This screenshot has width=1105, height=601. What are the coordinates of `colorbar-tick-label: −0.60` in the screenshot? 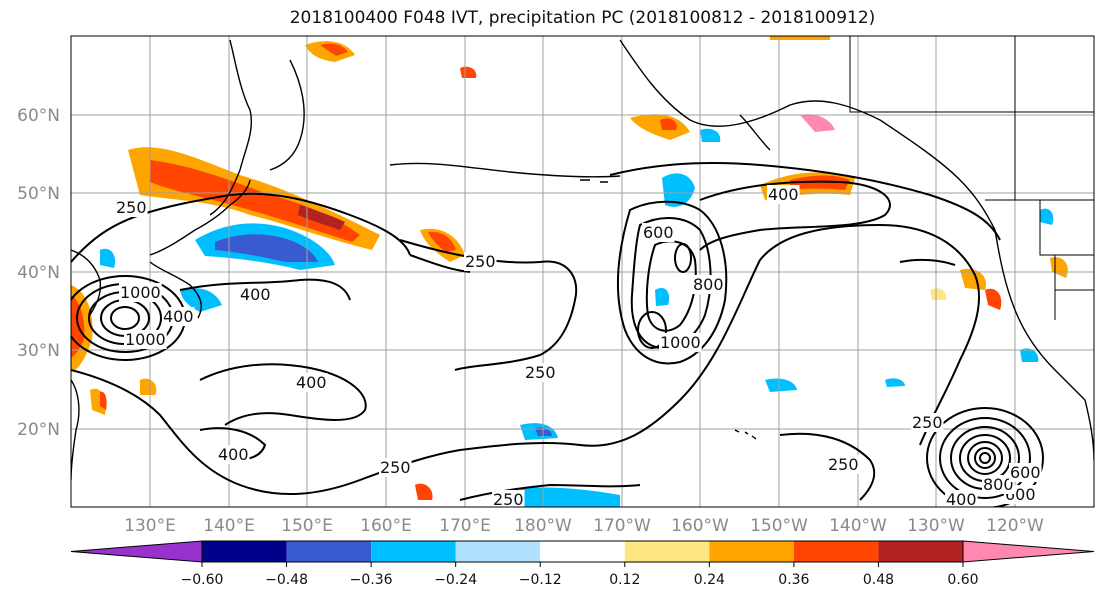 It's located at (202, 580).